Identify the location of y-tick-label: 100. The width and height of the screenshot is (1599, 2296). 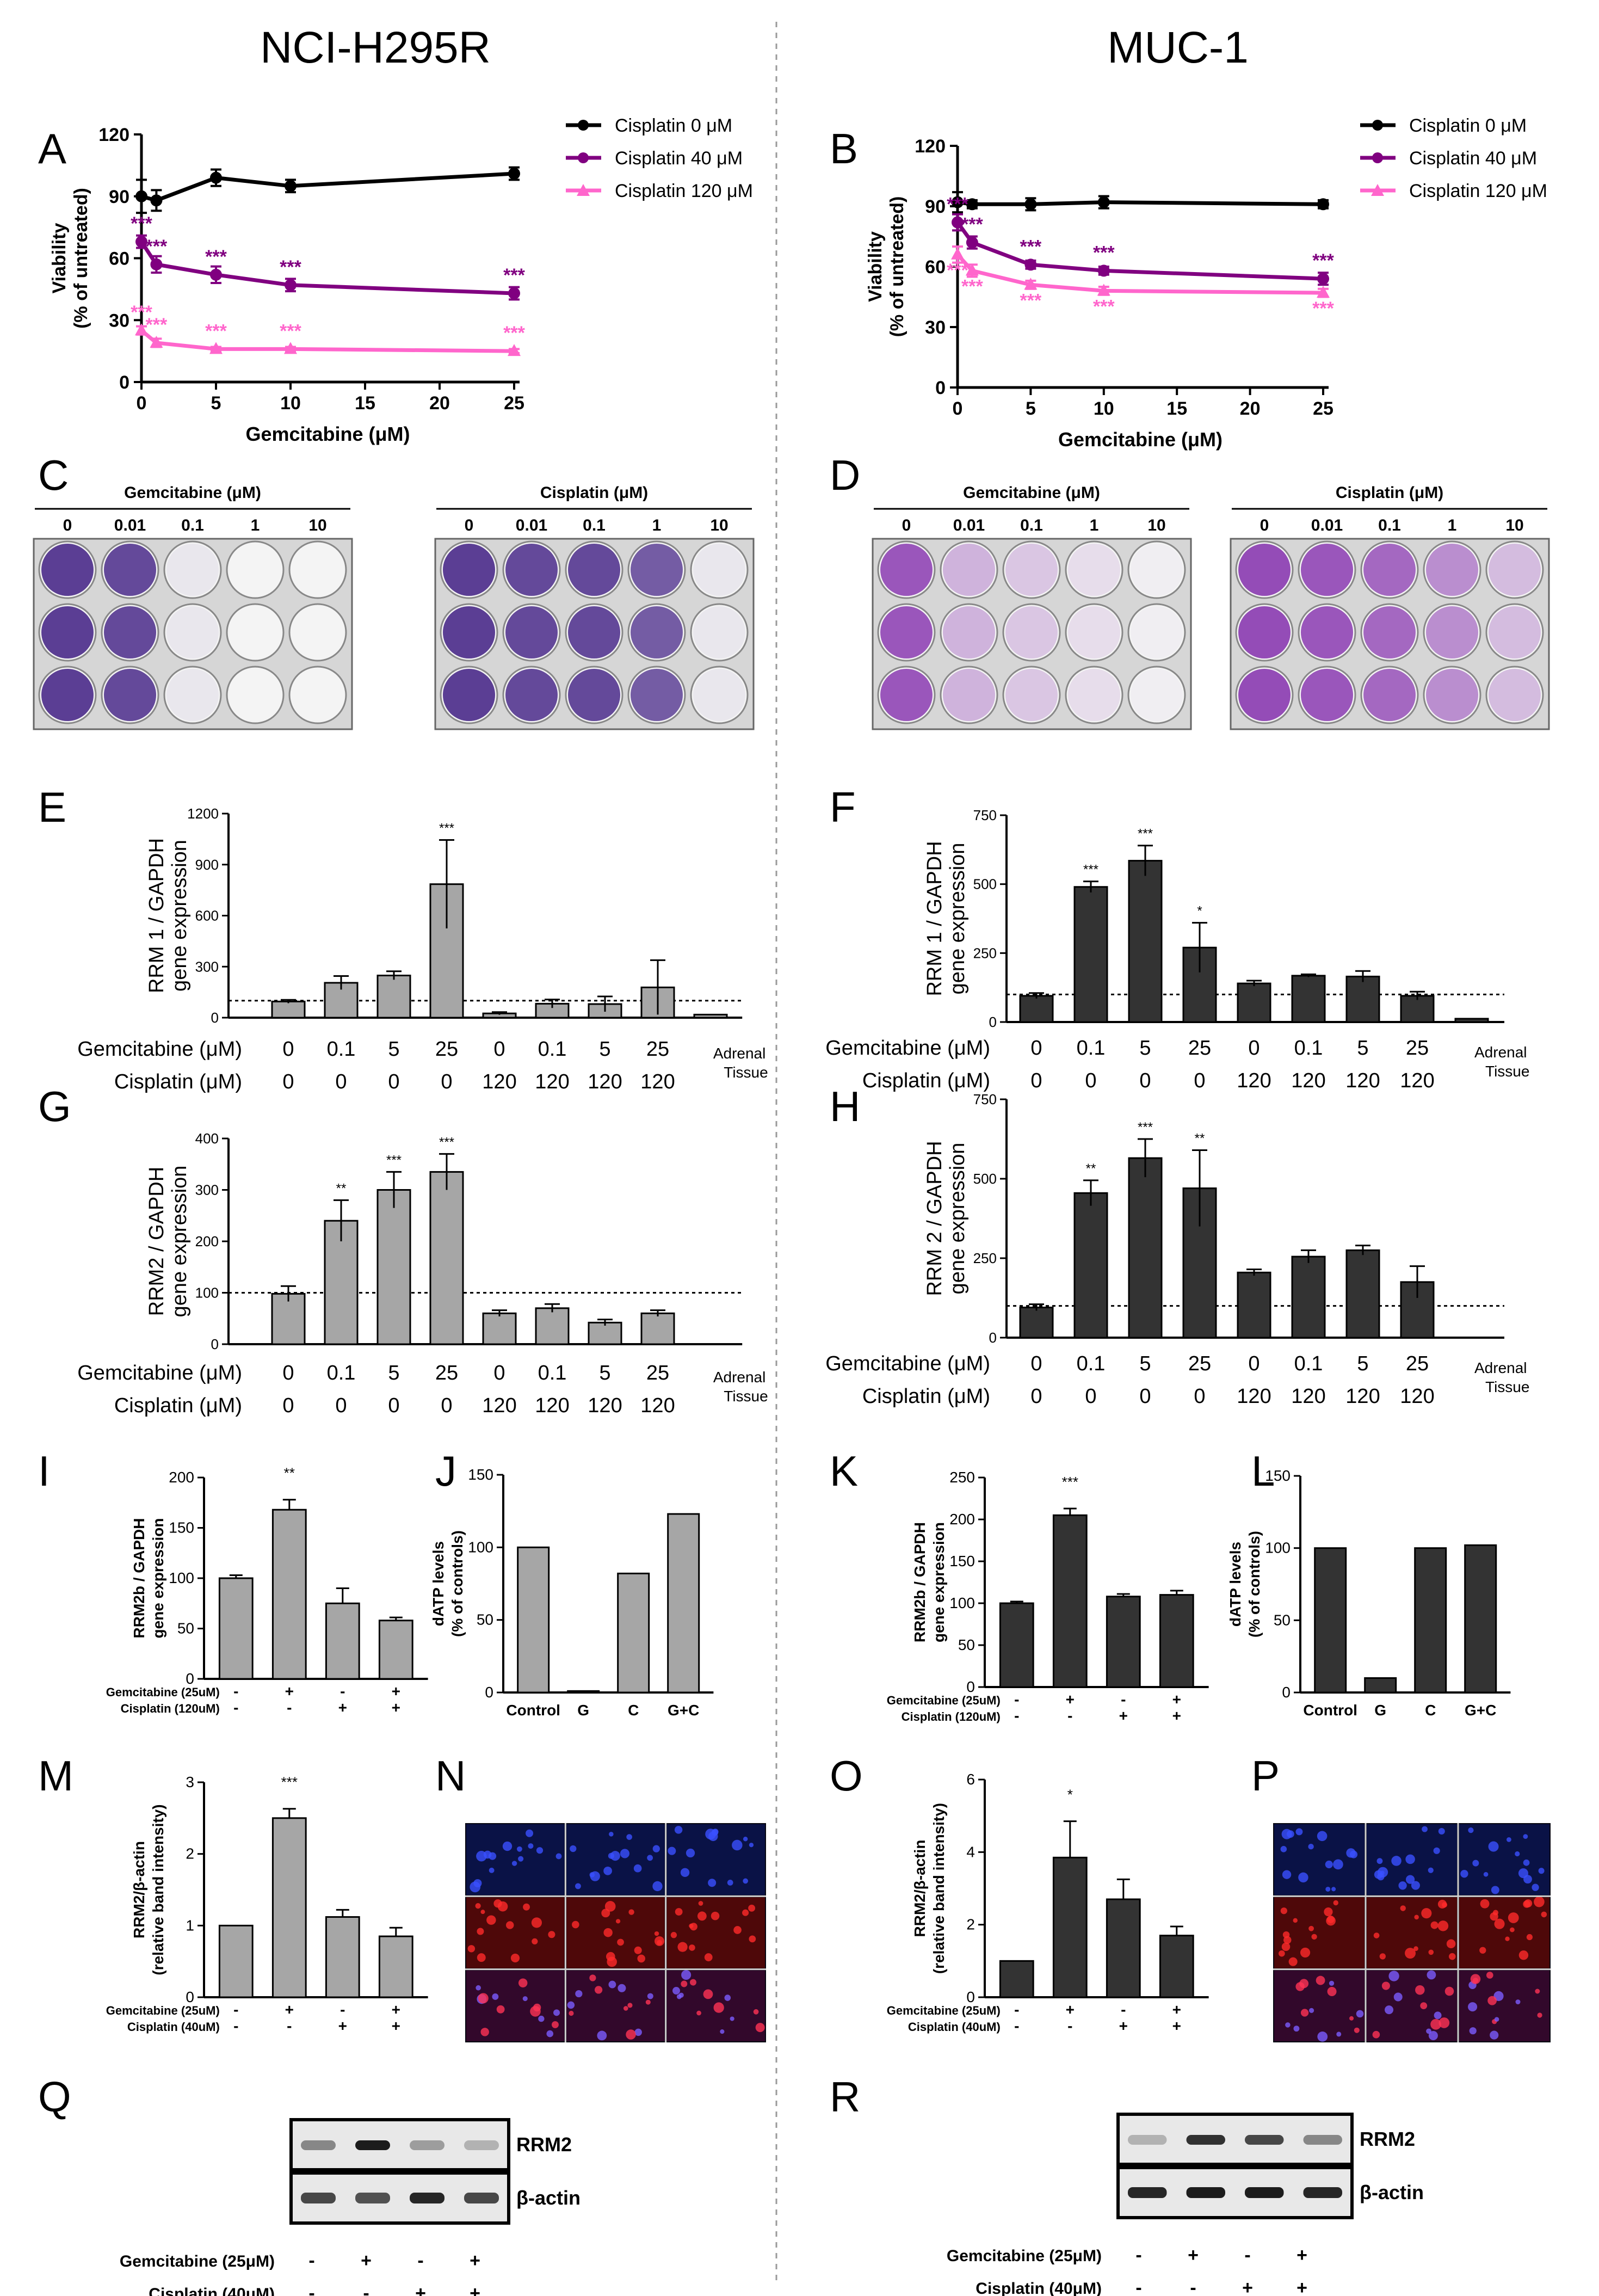
(207, 1293).